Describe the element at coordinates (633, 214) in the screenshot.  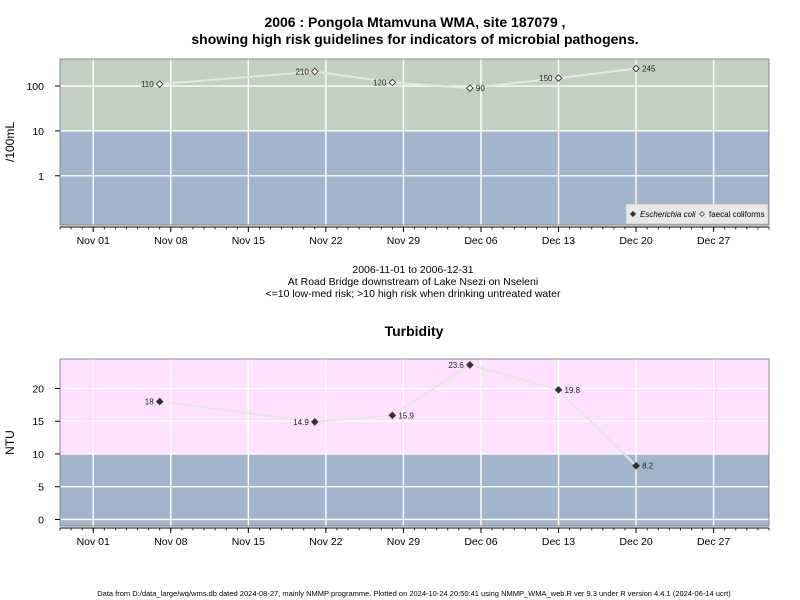
I see `legend-marker-ecoli` at that location.